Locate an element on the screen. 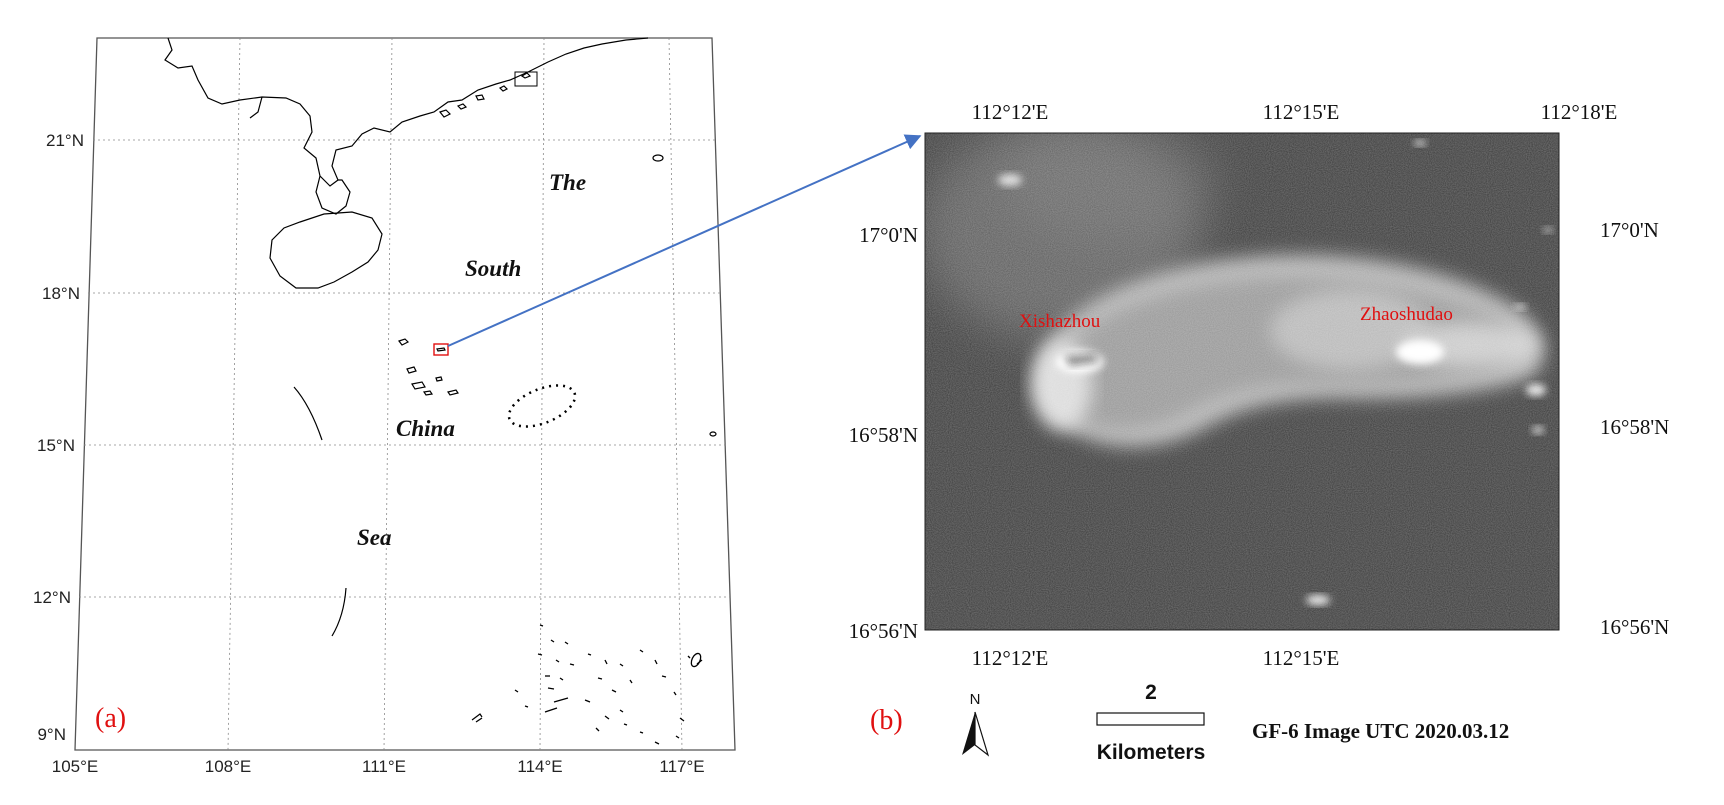 This screenshot has width=1724, height=805. lat-tick-12: 12°N is located at coordinates (52, 597).